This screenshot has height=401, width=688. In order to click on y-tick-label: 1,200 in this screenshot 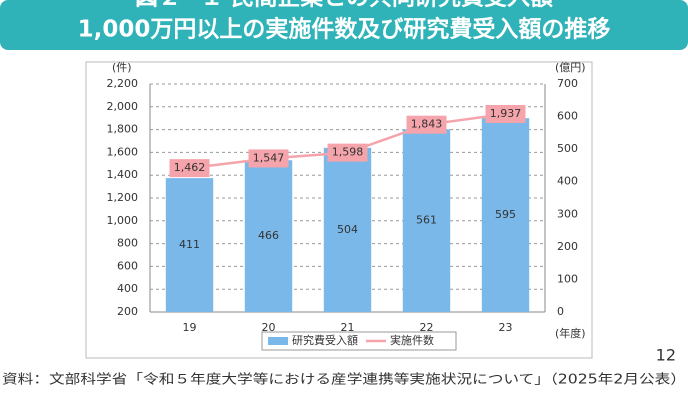, I will do `click(123, 197)`.